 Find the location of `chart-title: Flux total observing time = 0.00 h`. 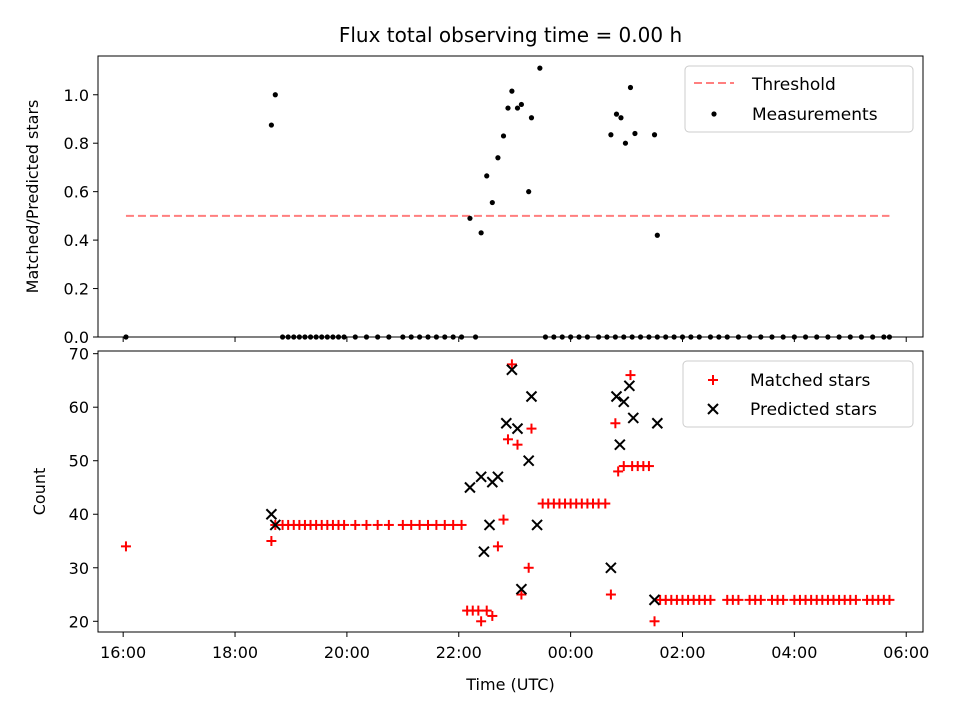

chart-title: Flux total observing time = 0.00 h is located at coordinates (510, 35).